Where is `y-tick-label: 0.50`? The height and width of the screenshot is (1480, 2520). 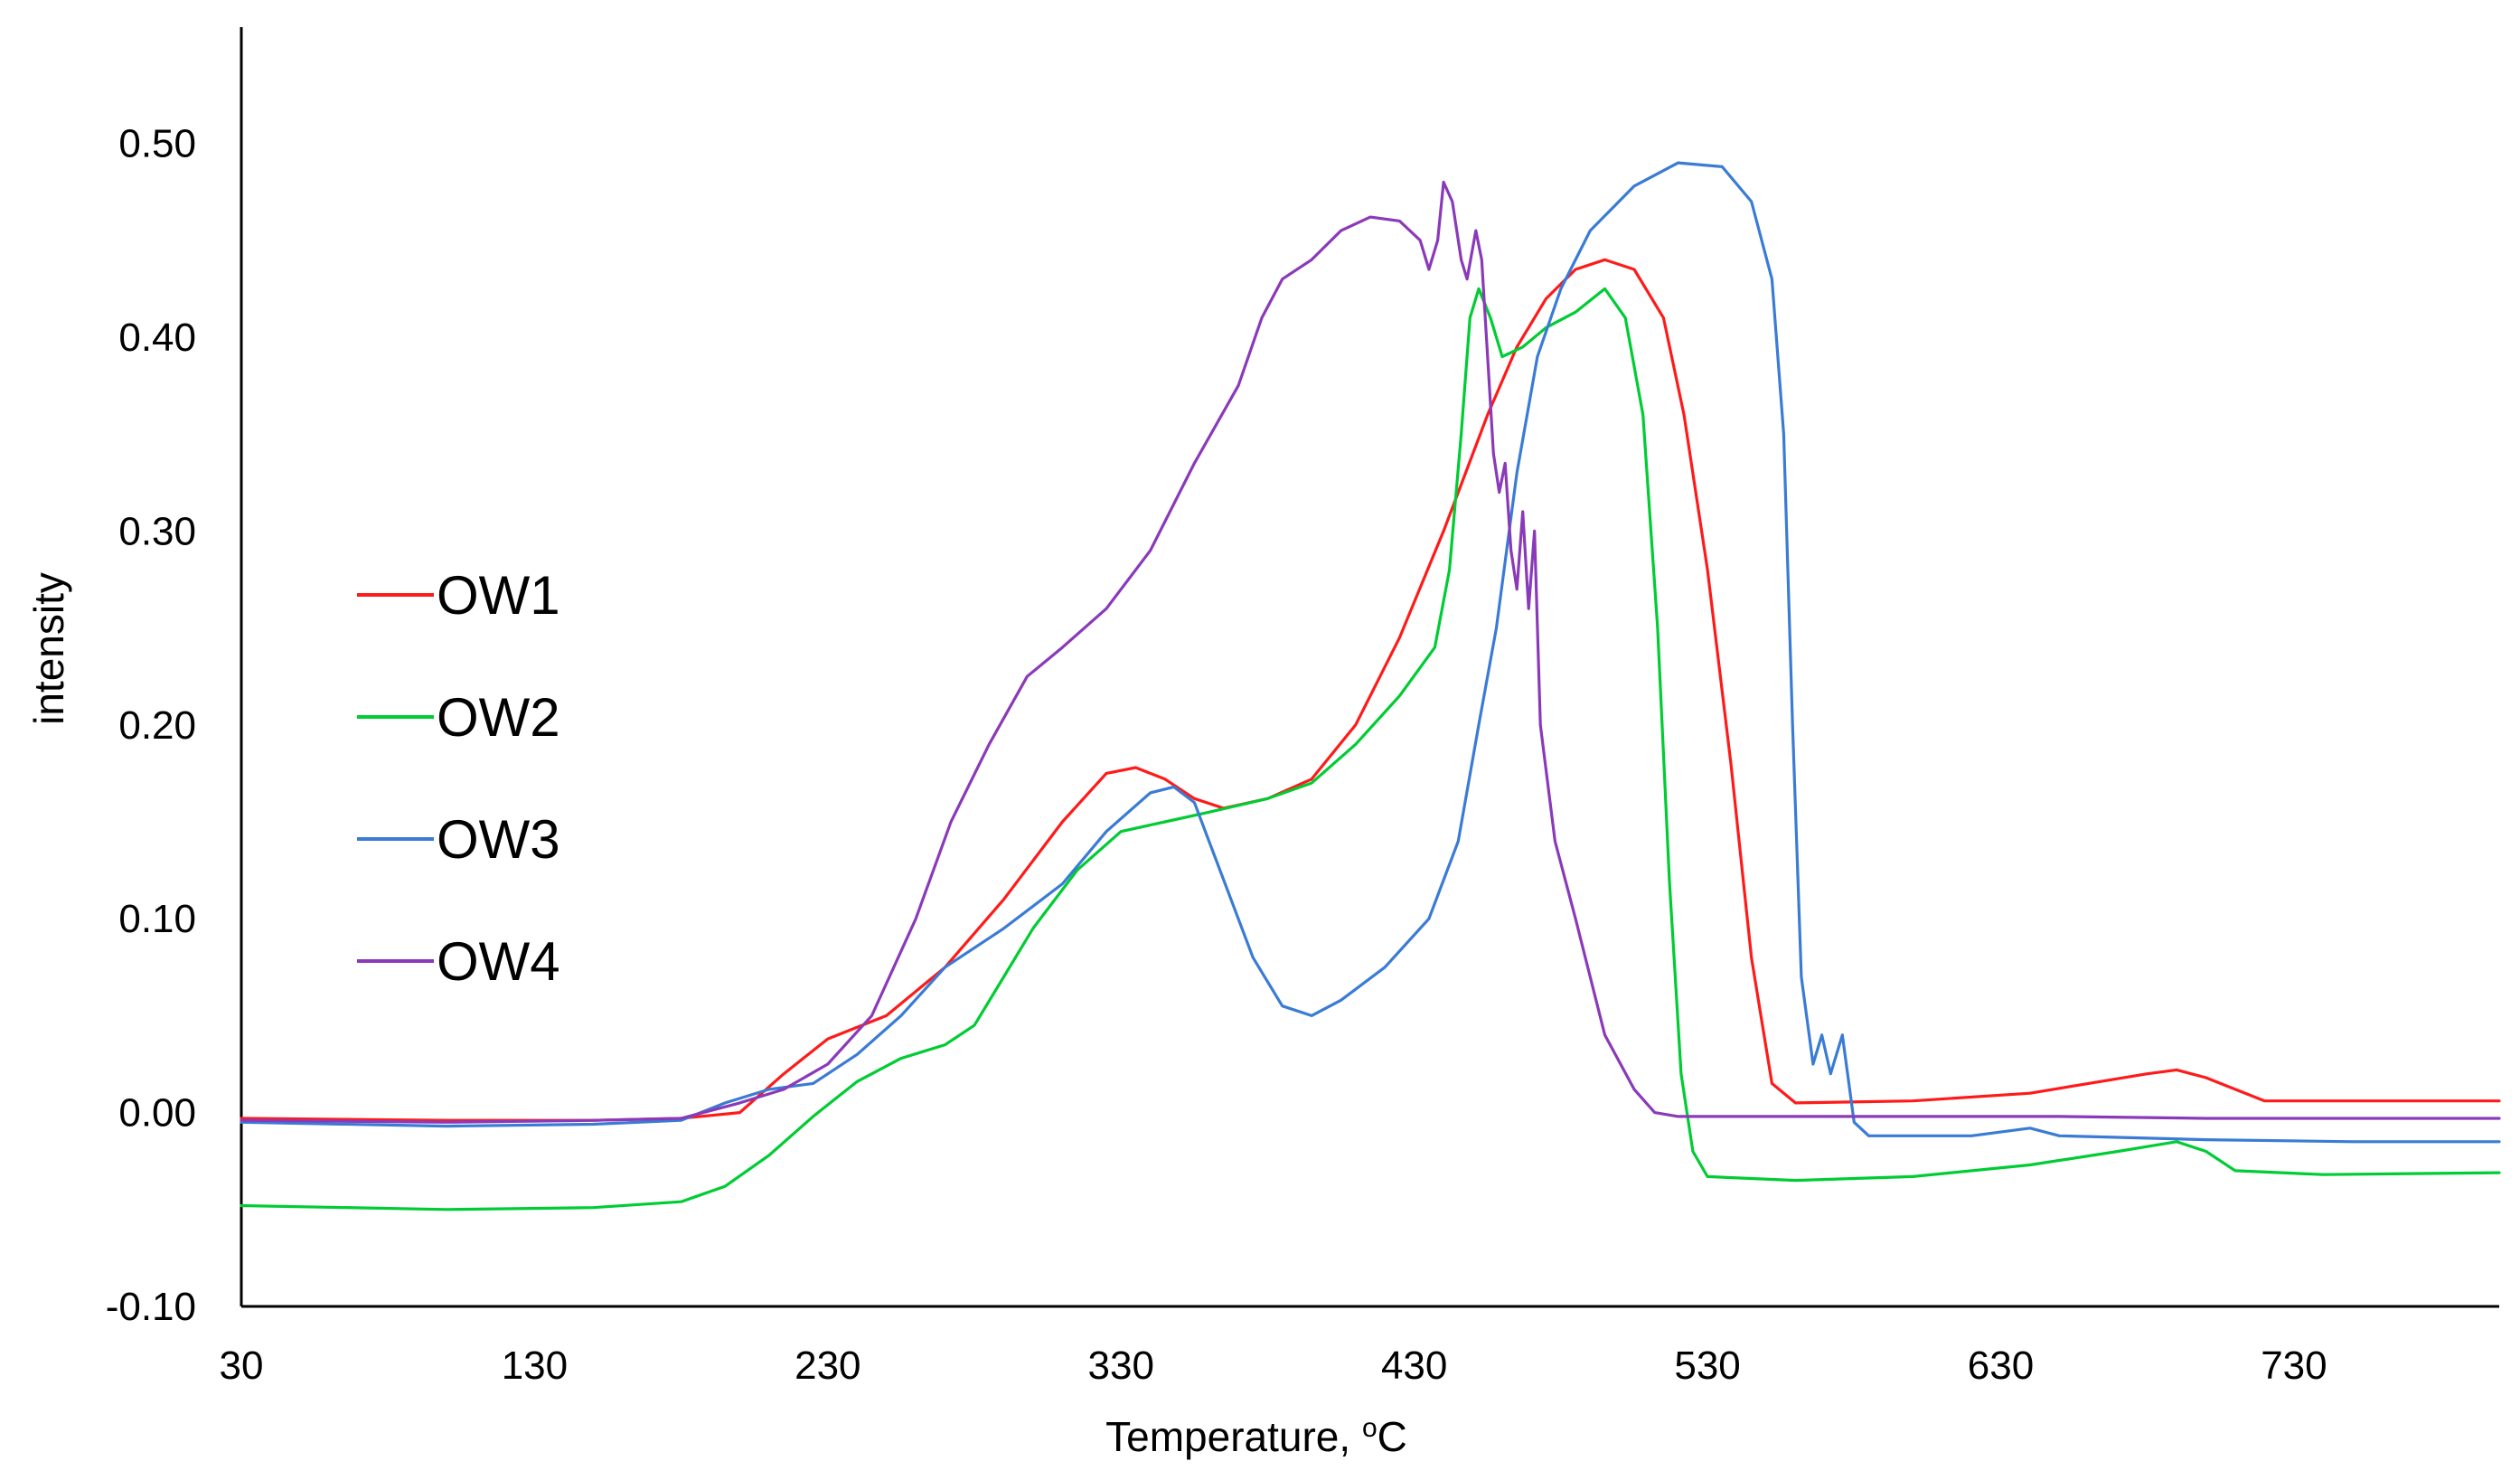
y-tick-label: 0.50 is located at coordinates (157, 144).